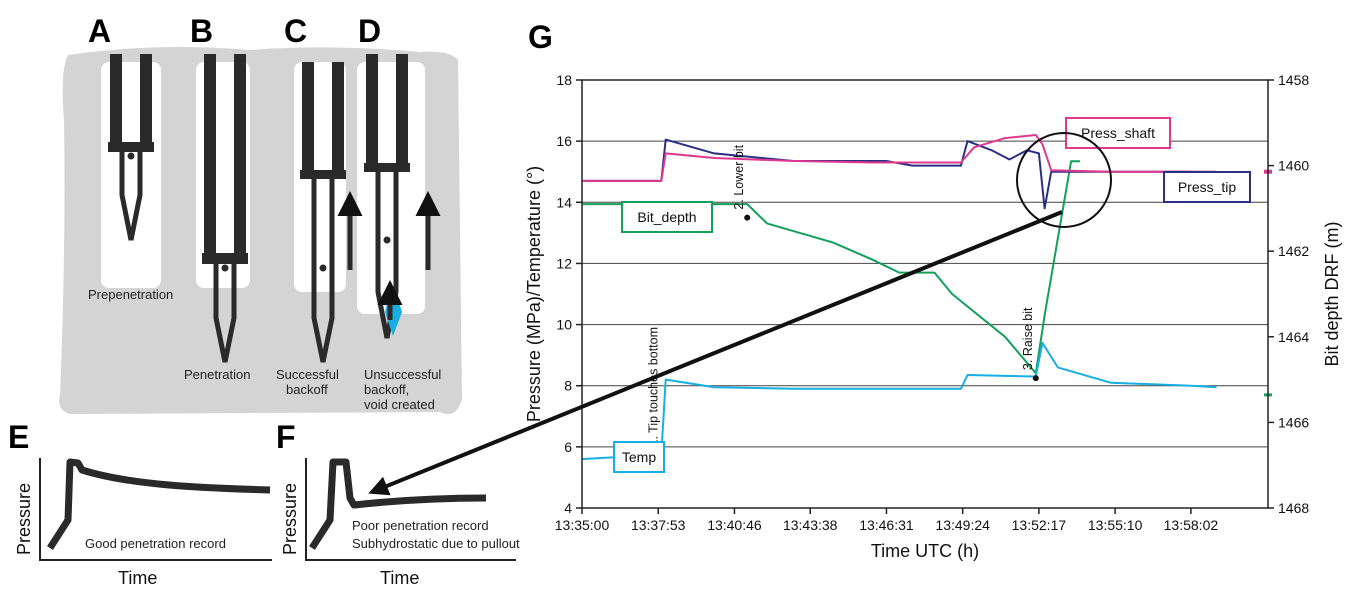  Describe the element at coordinates (568, 386) in the screenshot. I see `y-tick-label: 8` at that location.